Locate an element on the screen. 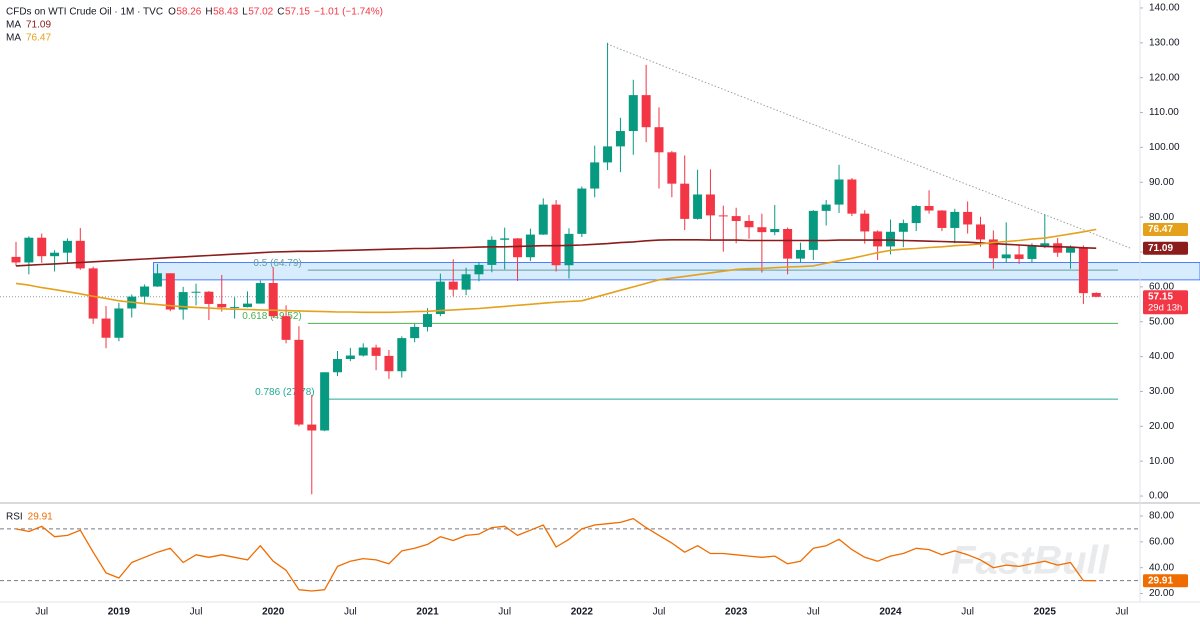 Image resolution: width=1200 pixels, height=627 pixels. trend-line is located at coordinates (868, 146).